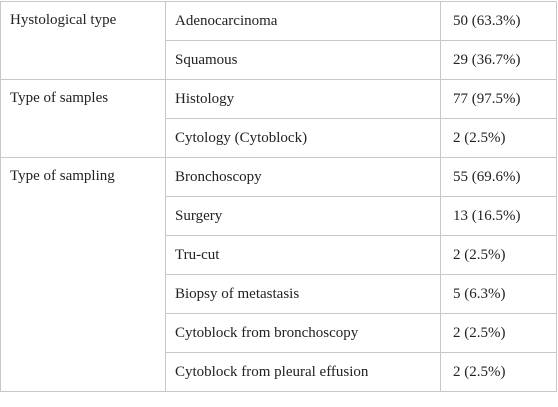 This screenshot has height=407, width=558. I want to click on item-label: Cytology (Cytoblock), so click(303, 138).